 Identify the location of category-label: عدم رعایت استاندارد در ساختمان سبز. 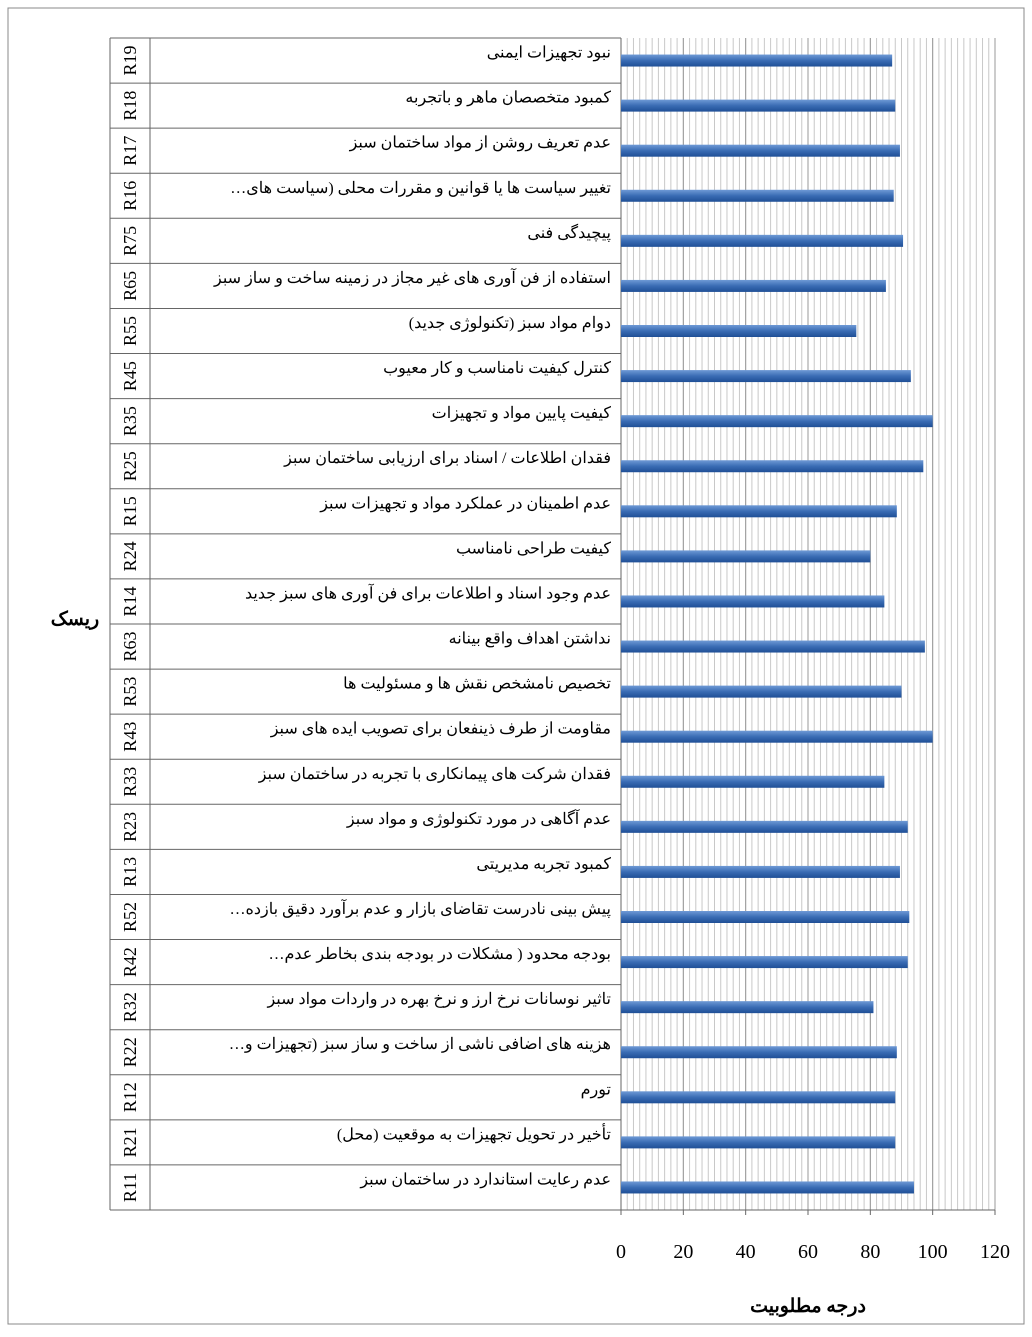
(485, 1179).